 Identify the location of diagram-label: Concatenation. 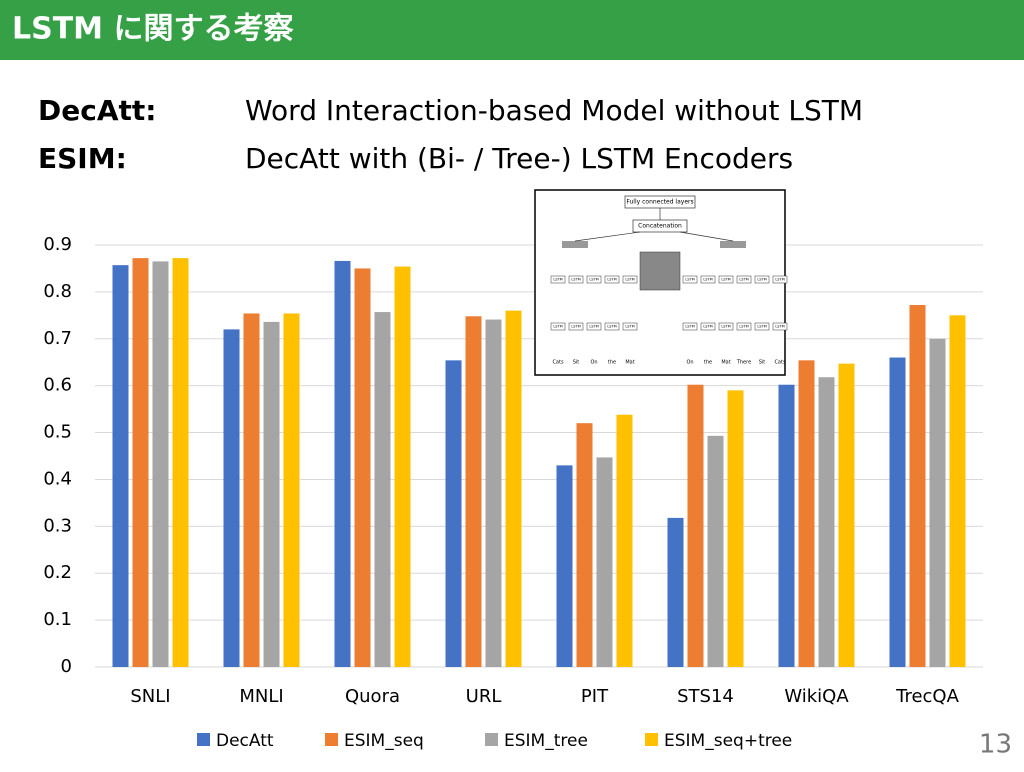
(660, 226).